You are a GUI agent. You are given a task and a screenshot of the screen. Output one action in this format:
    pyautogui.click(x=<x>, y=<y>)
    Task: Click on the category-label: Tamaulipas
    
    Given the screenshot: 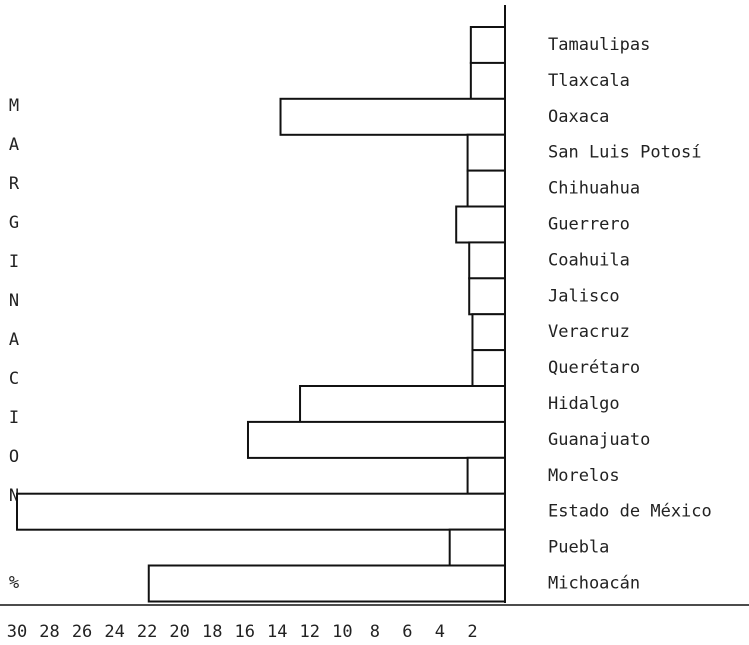 What is the action you would take?
    pyautogui.click(x=599, y=45)
    